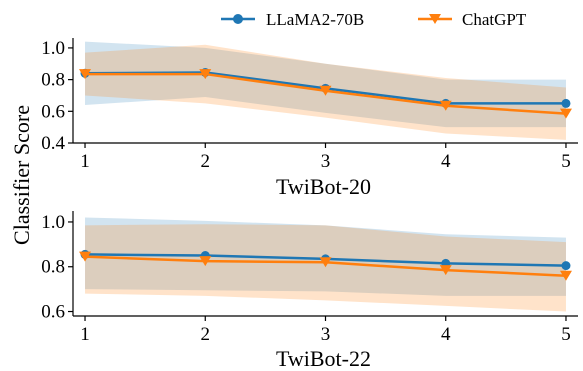  I want to click on y-tick-label: 0.4, so click(53, 143).